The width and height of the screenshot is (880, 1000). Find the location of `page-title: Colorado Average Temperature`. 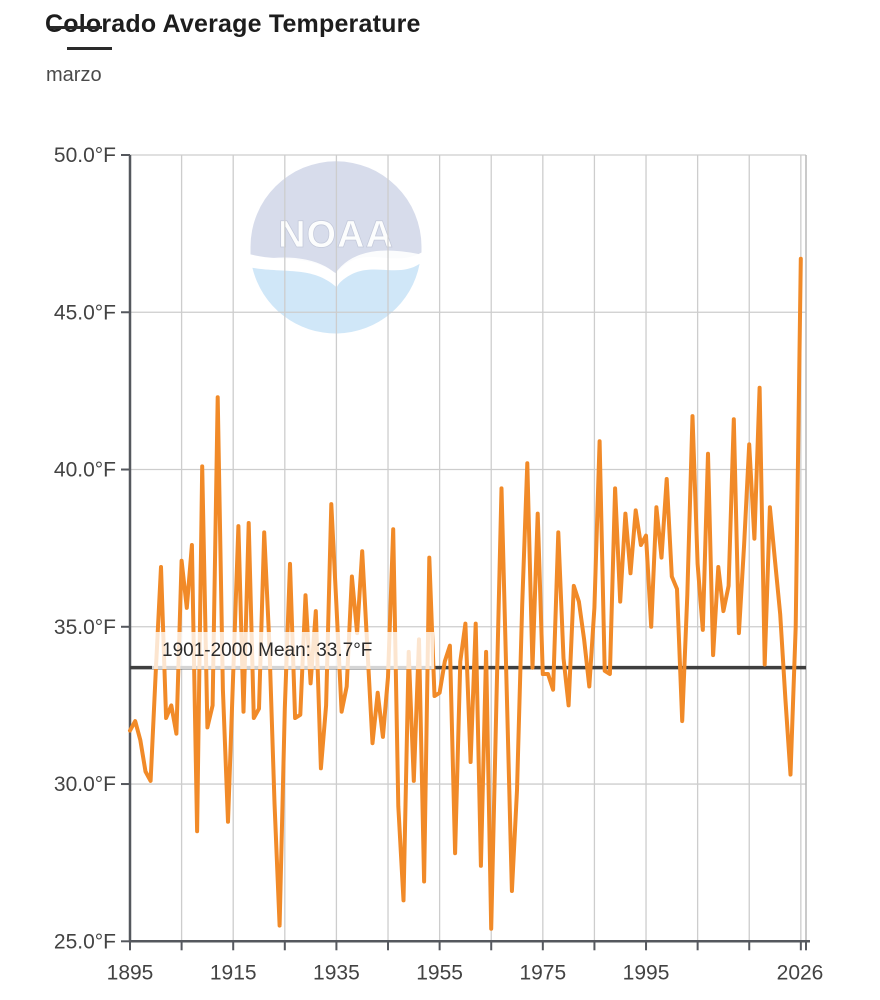

page-title: Colorado Average Temperature is located at coordinates (233, 24).